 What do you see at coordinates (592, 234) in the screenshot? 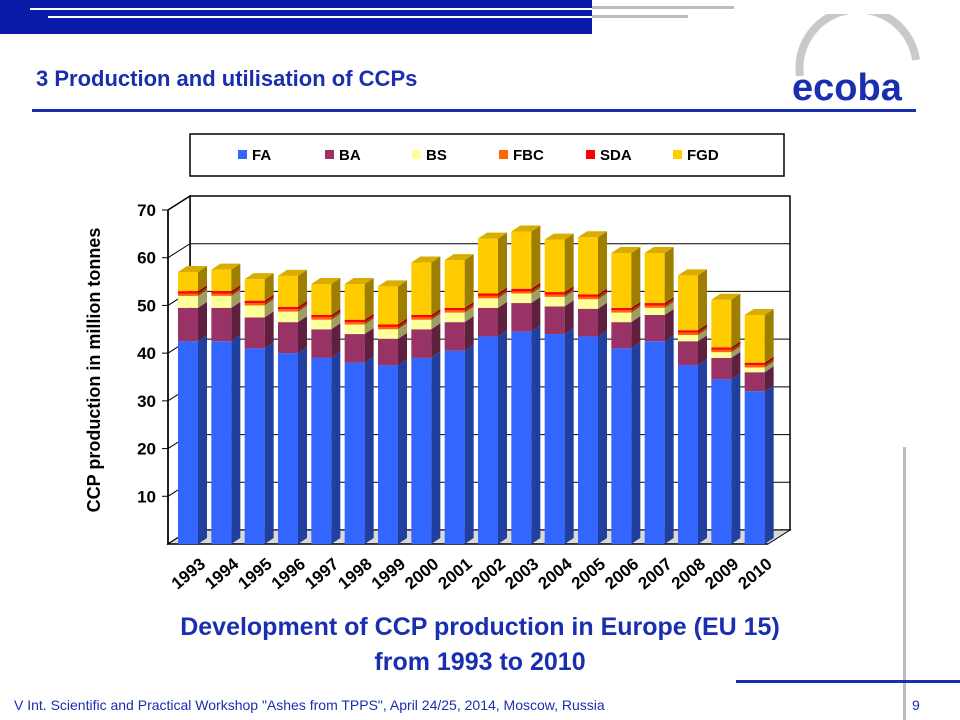
I see `bar-top-2005` at bounding box center [592, 234].